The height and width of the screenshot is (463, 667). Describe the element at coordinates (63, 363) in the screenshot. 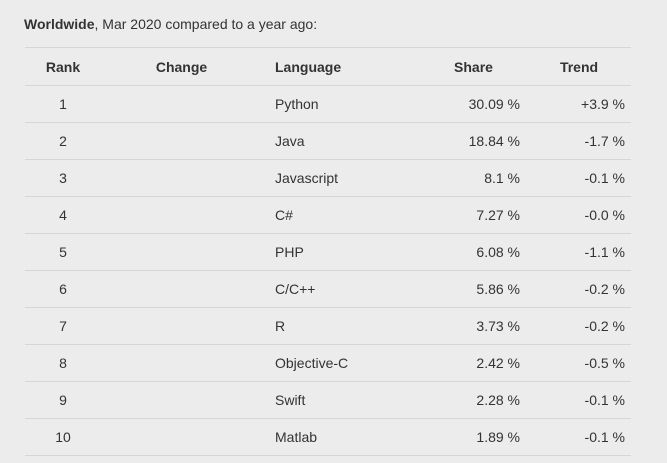

I see `cell-rank: 8` at that location.